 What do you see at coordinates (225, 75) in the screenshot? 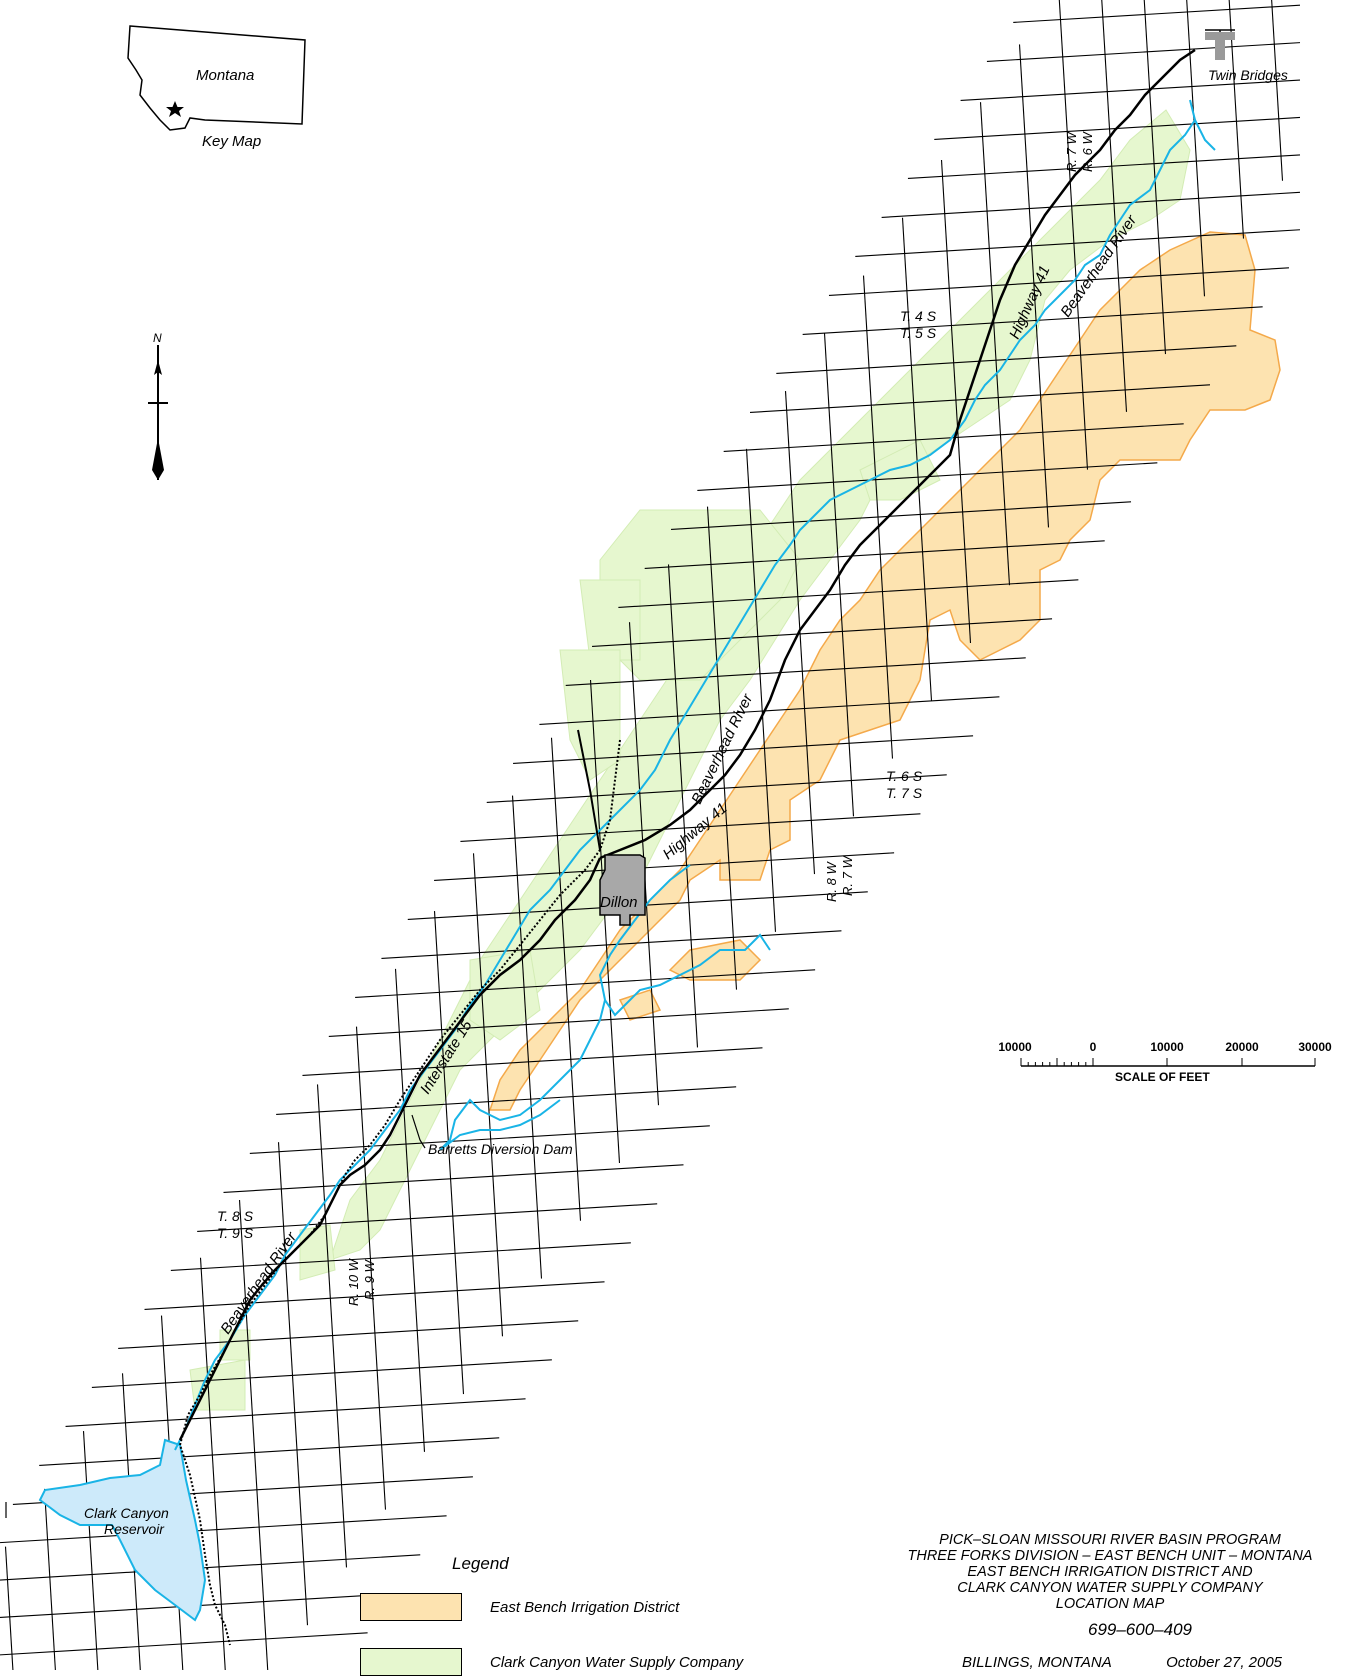
I see `key-map-state-label: Montana` at bounding box center [225, 75].